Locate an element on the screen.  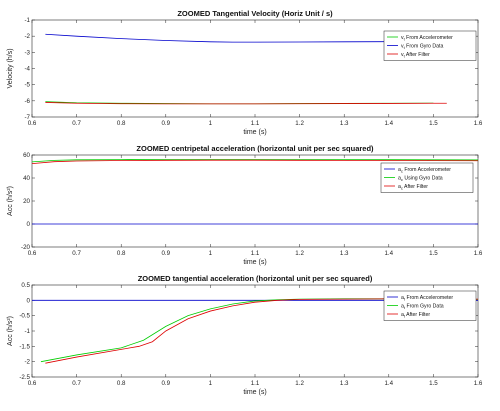
legend-text: Using Gyro Data is located at coordinates (423, 179).